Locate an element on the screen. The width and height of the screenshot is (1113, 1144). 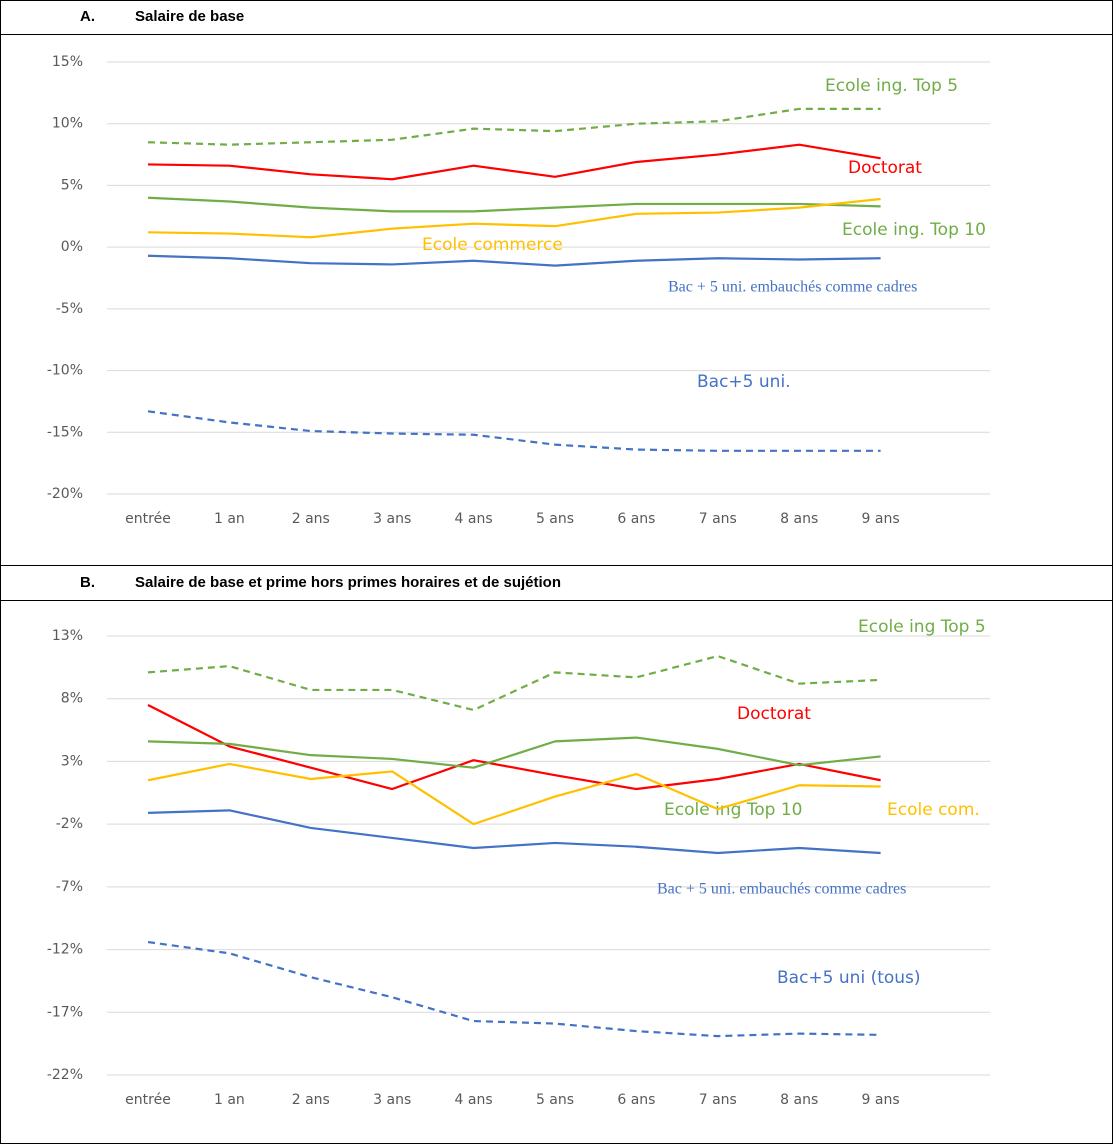
y-tick-label: -17% is located at coordinates (65, 1012).